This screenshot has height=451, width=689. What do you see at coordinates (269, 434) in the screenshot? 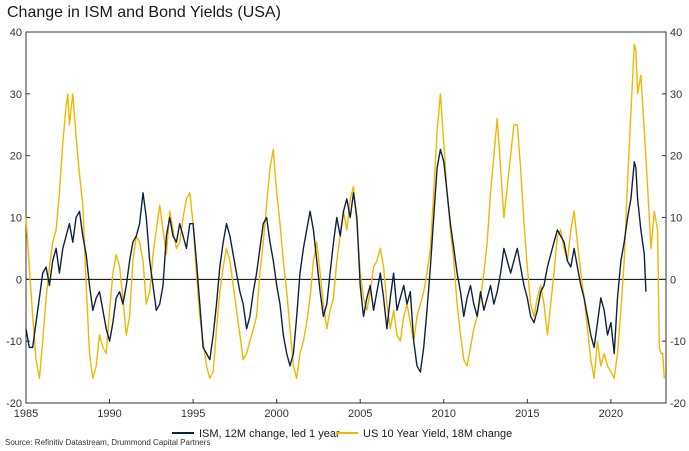
I see `legend-label-ism: ISM, 12M change, led 1 year` at bounding box center [269, 434].